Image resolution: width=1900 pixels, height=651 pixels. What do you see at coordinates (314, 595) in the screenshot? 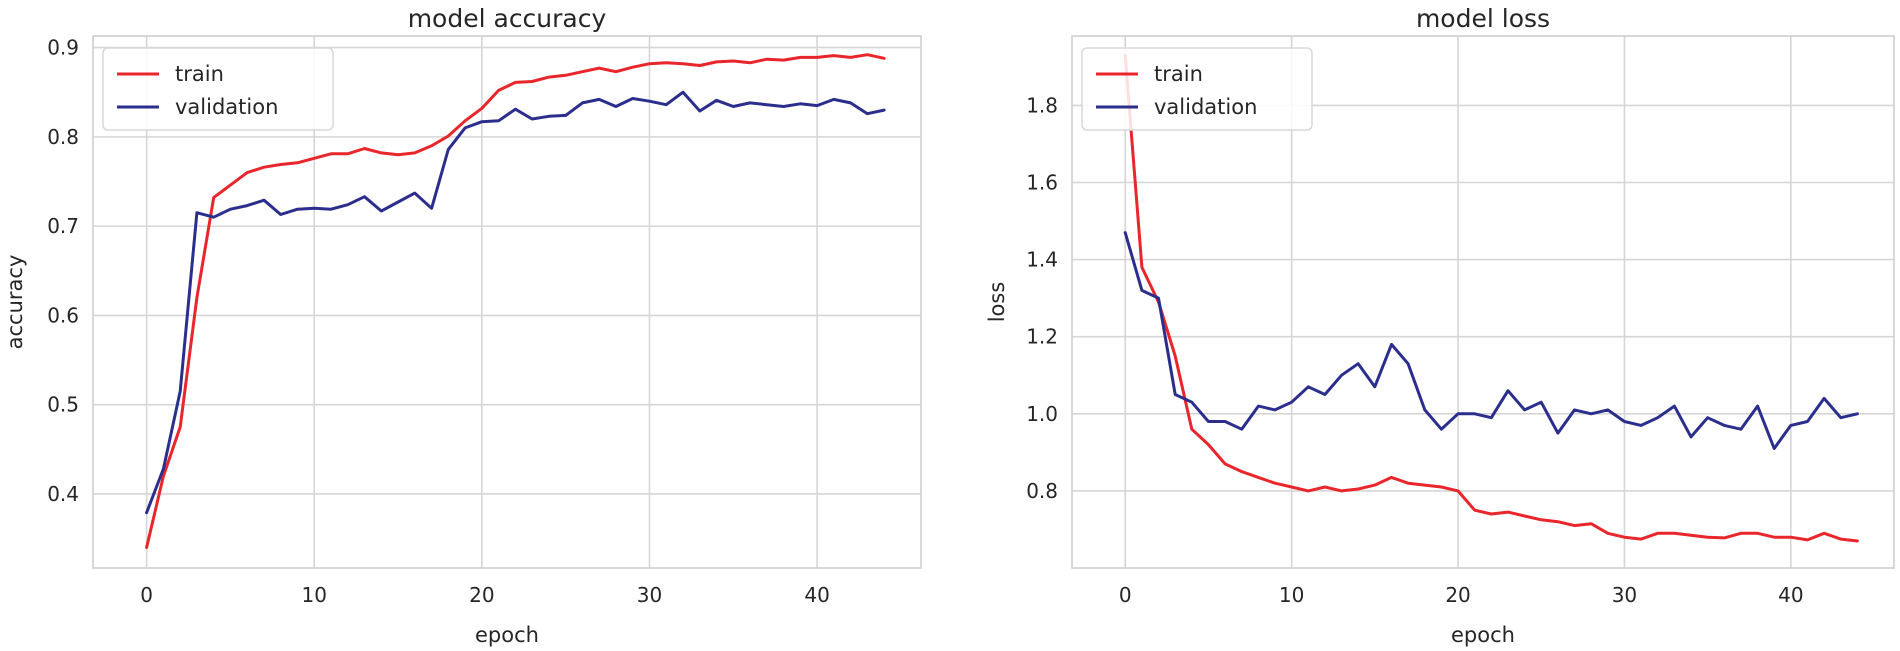
I see `accuracy-xtick-label-1: 10` at bounding box center [314, 595].